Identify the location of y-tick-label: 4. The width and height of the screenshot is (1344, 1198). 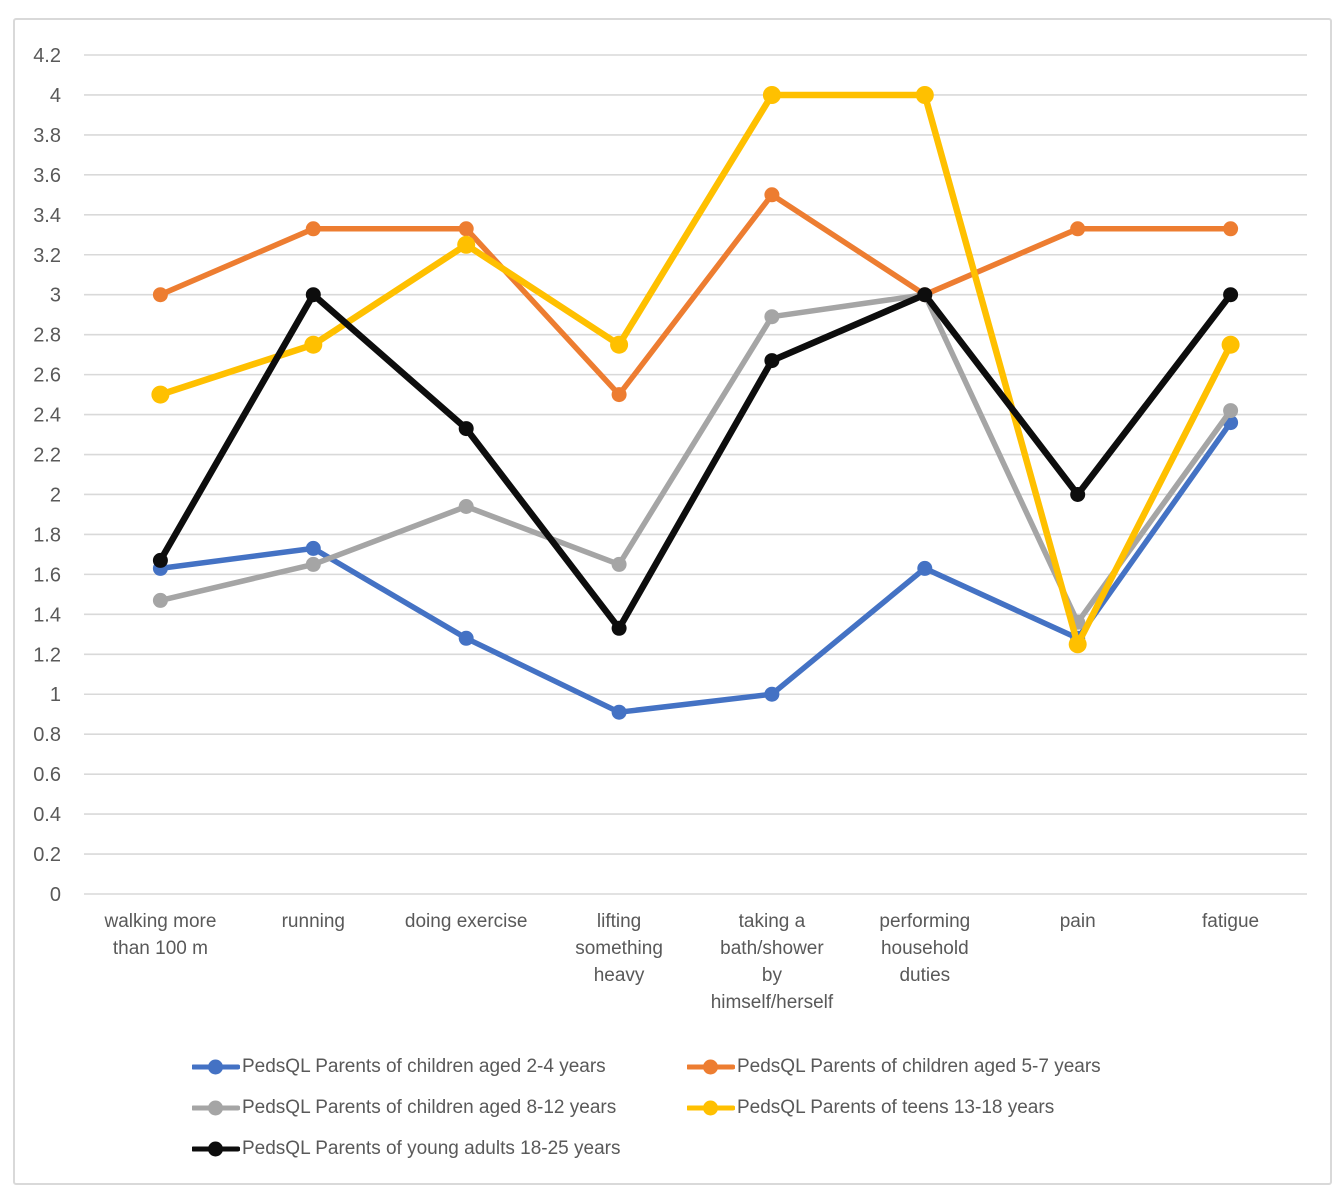
(55, 96).